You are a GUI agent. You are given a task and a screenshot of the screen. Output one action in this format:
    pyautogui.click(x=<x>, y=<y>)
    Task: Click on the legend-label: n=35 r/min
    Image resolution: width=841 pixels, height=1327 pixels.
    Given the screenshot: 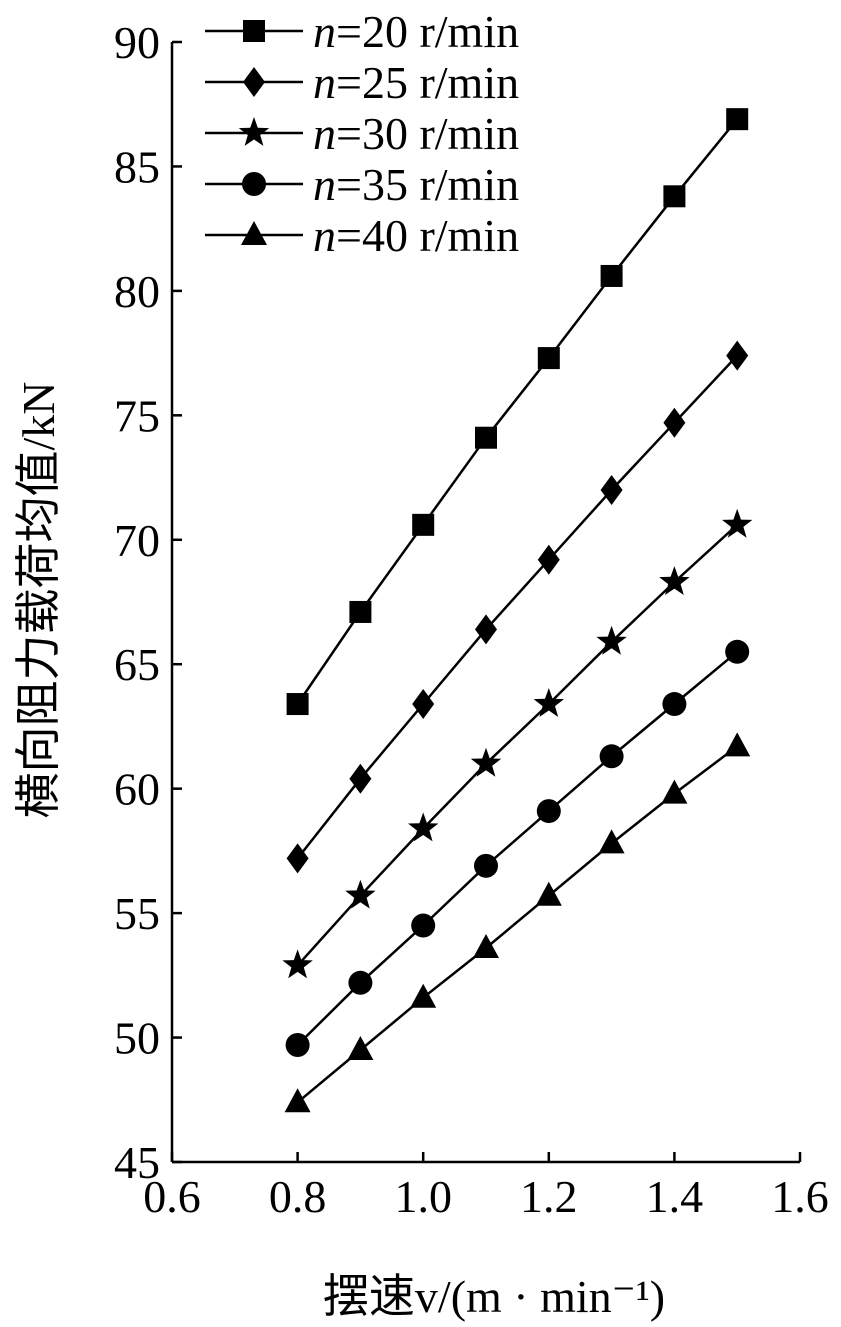 What is the action you would take?
    pyautogui.click(x=416, y=184)
    